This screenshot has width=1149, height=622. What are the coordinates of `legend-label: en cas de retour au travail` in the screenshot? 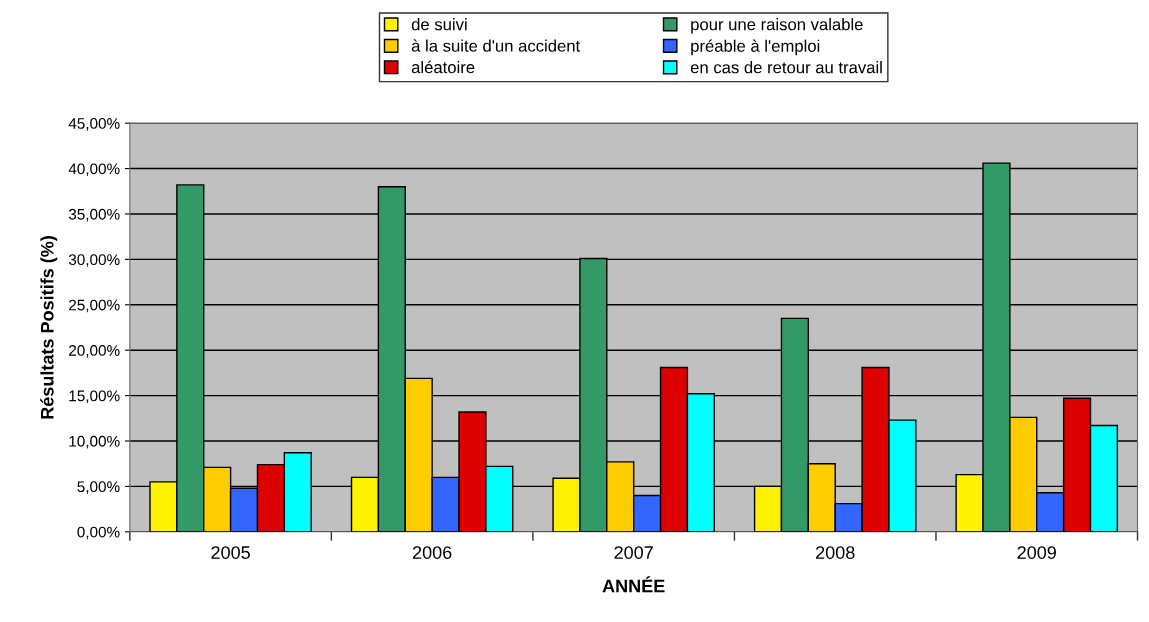 It's located at (786, 67).